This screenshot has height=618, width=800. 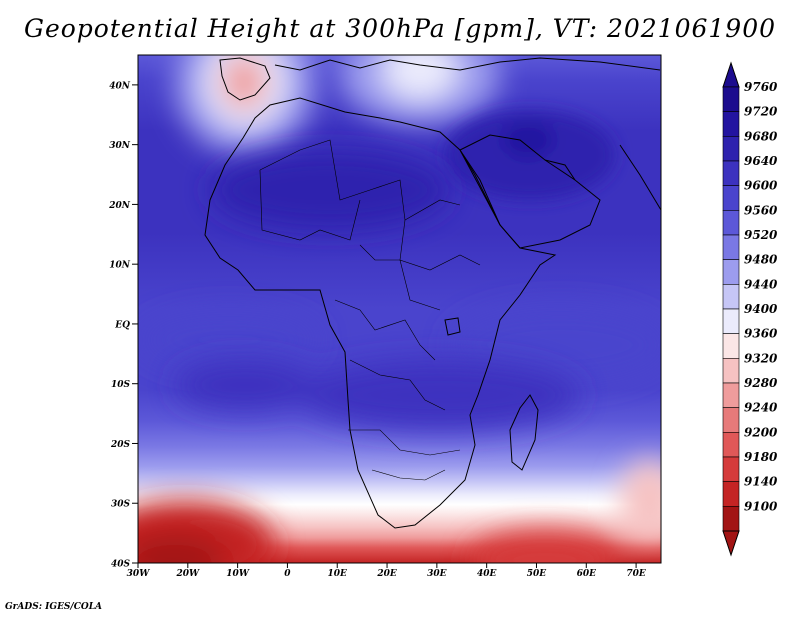 What do you see at coordinates (467, 64) in the screenshot?
I see `europe-coast` at bounding box center [467, 64].